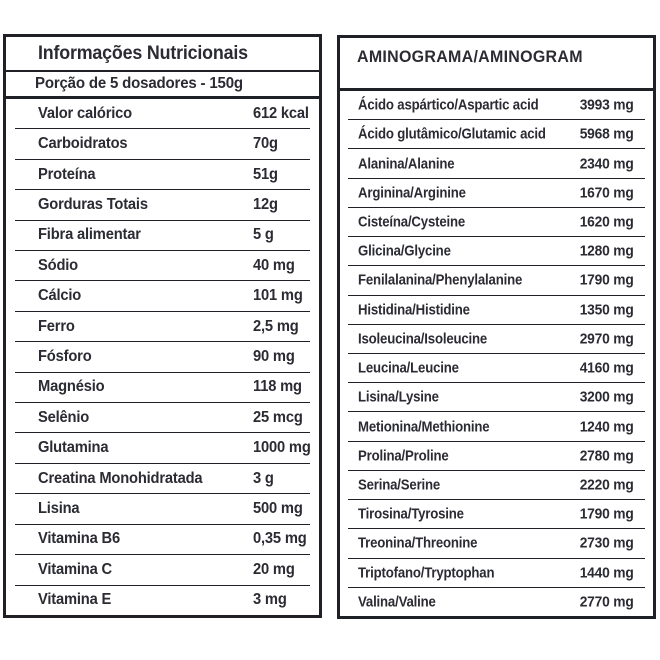 The image size is (660, 660). Describe the element at coordinates (607, 368) in the screenshot. I see `row-value: 4160 mg` at that location.